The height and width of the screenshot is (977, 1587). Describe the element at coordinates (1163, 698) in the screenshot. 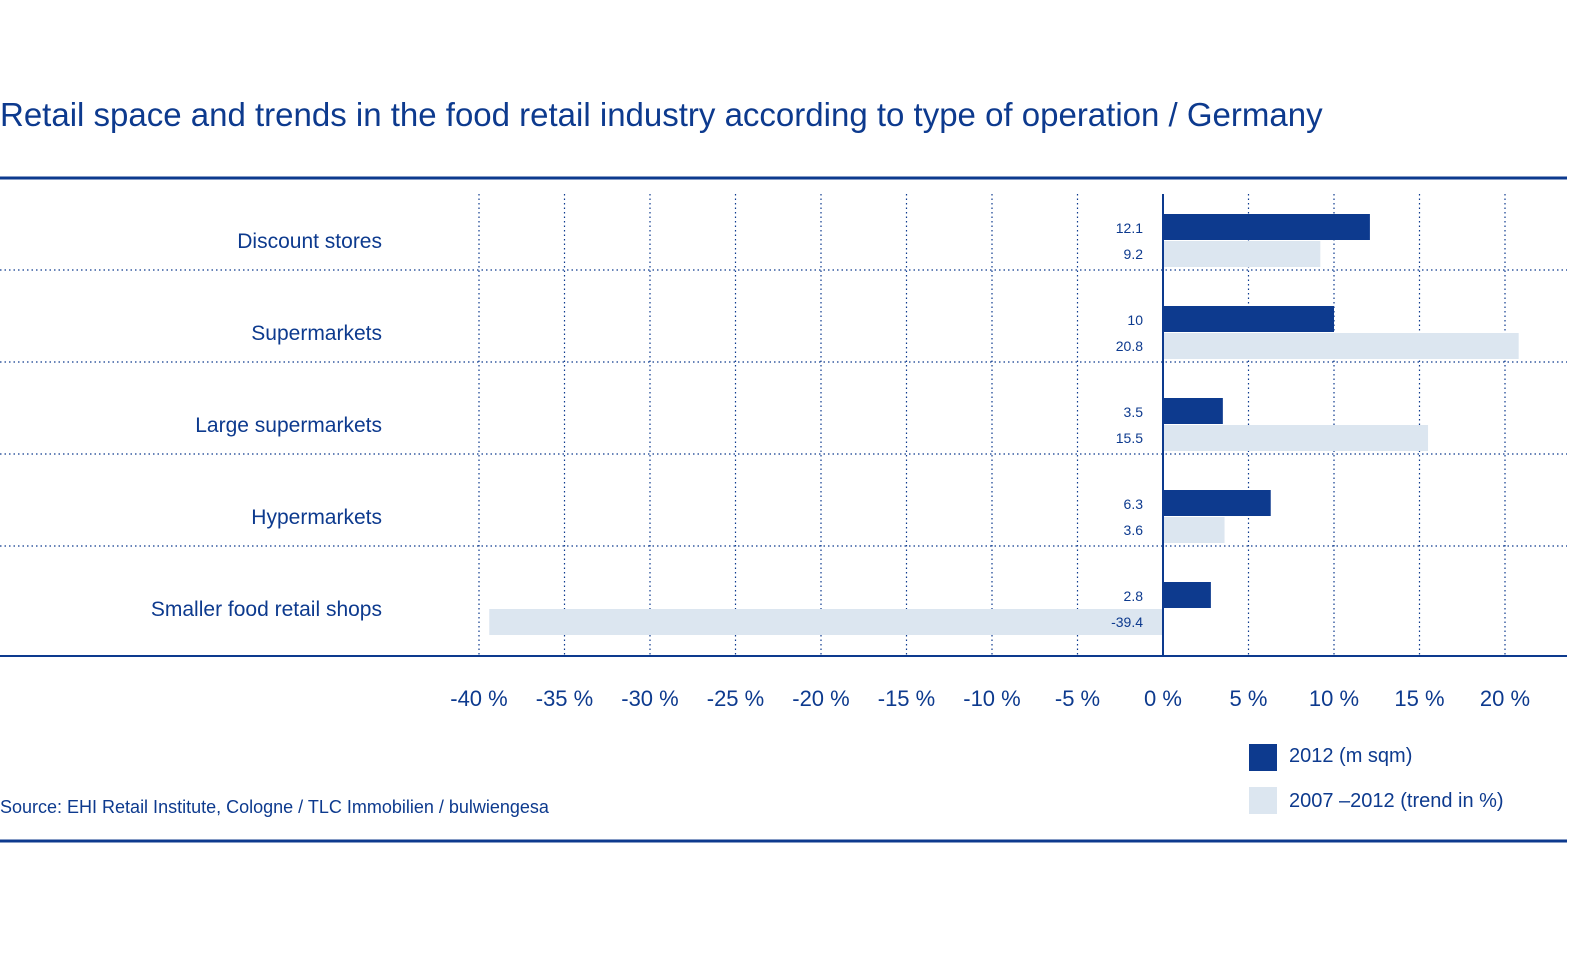

I see `x-tick-label: 0 %` at that location.